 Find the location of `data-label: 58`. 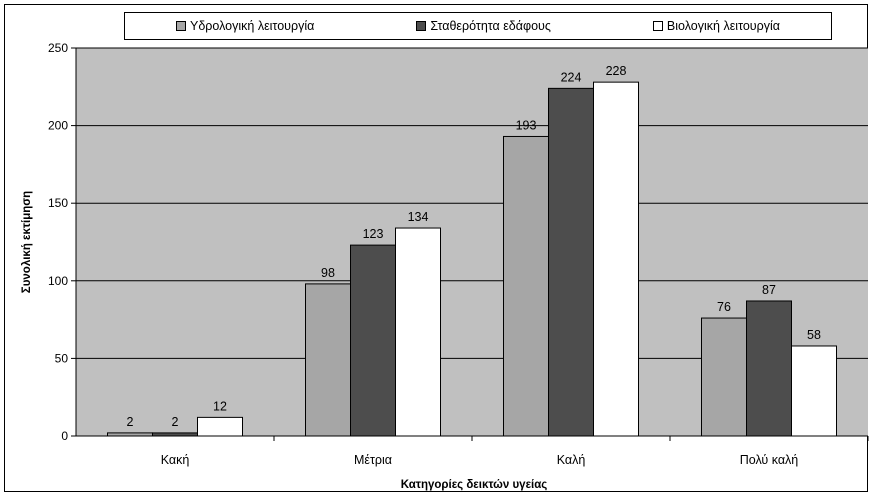

data-label: 58 is located at coordinates (814, 335).